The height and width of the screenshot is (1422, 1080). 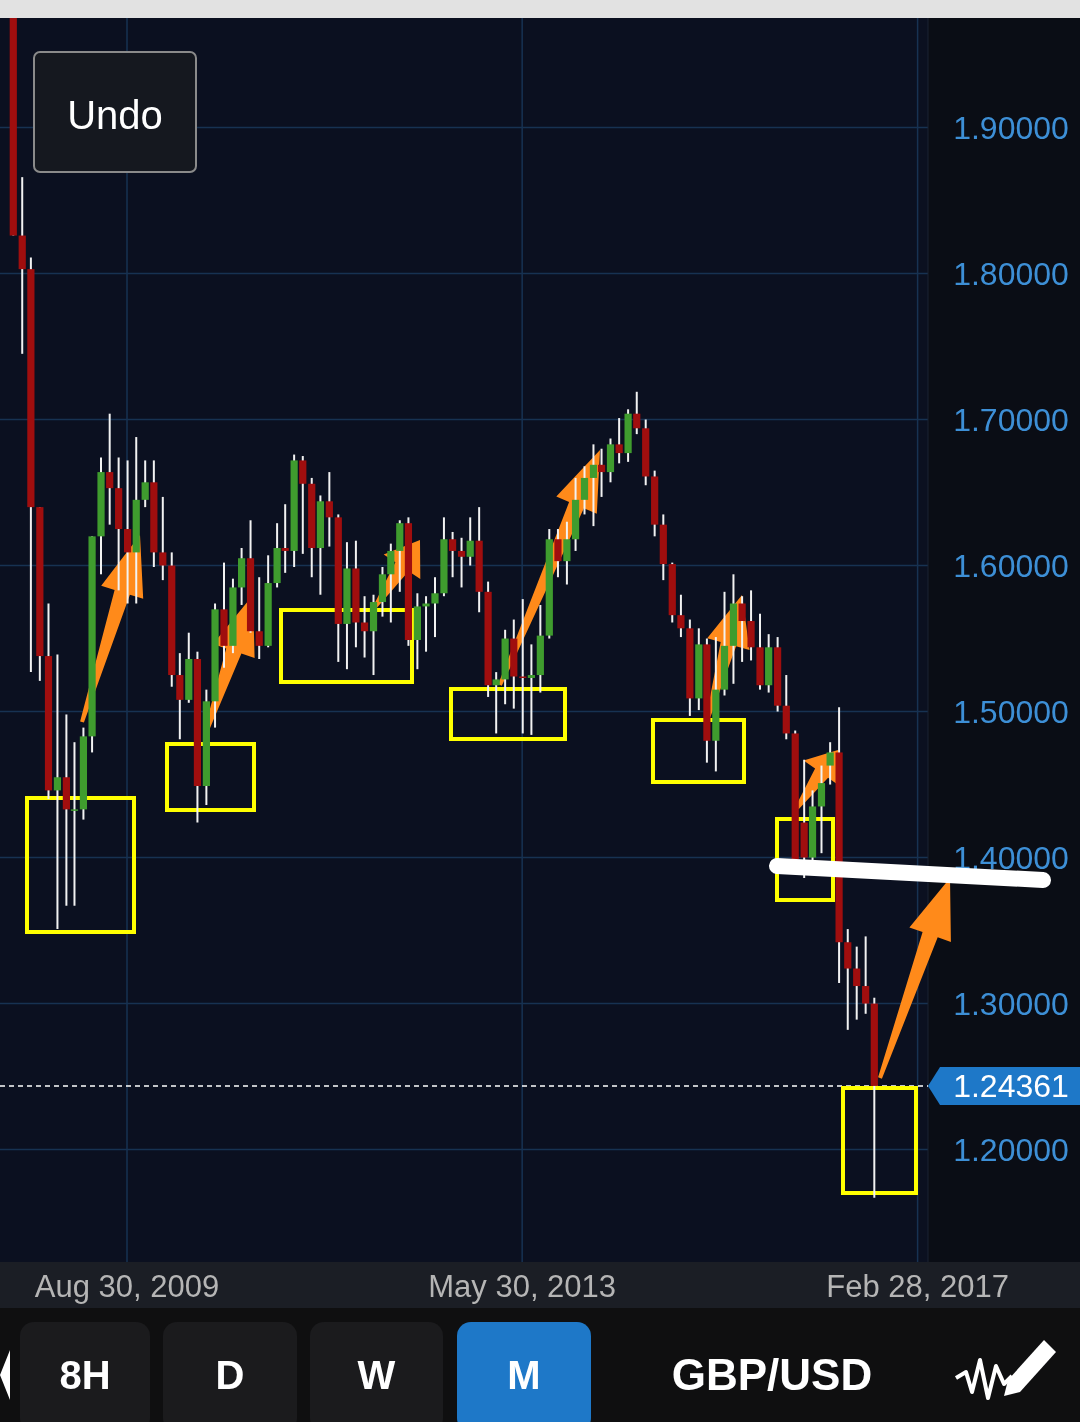 I want to click on y-tick-label: 1.90000, so click(x=1011, y=127).